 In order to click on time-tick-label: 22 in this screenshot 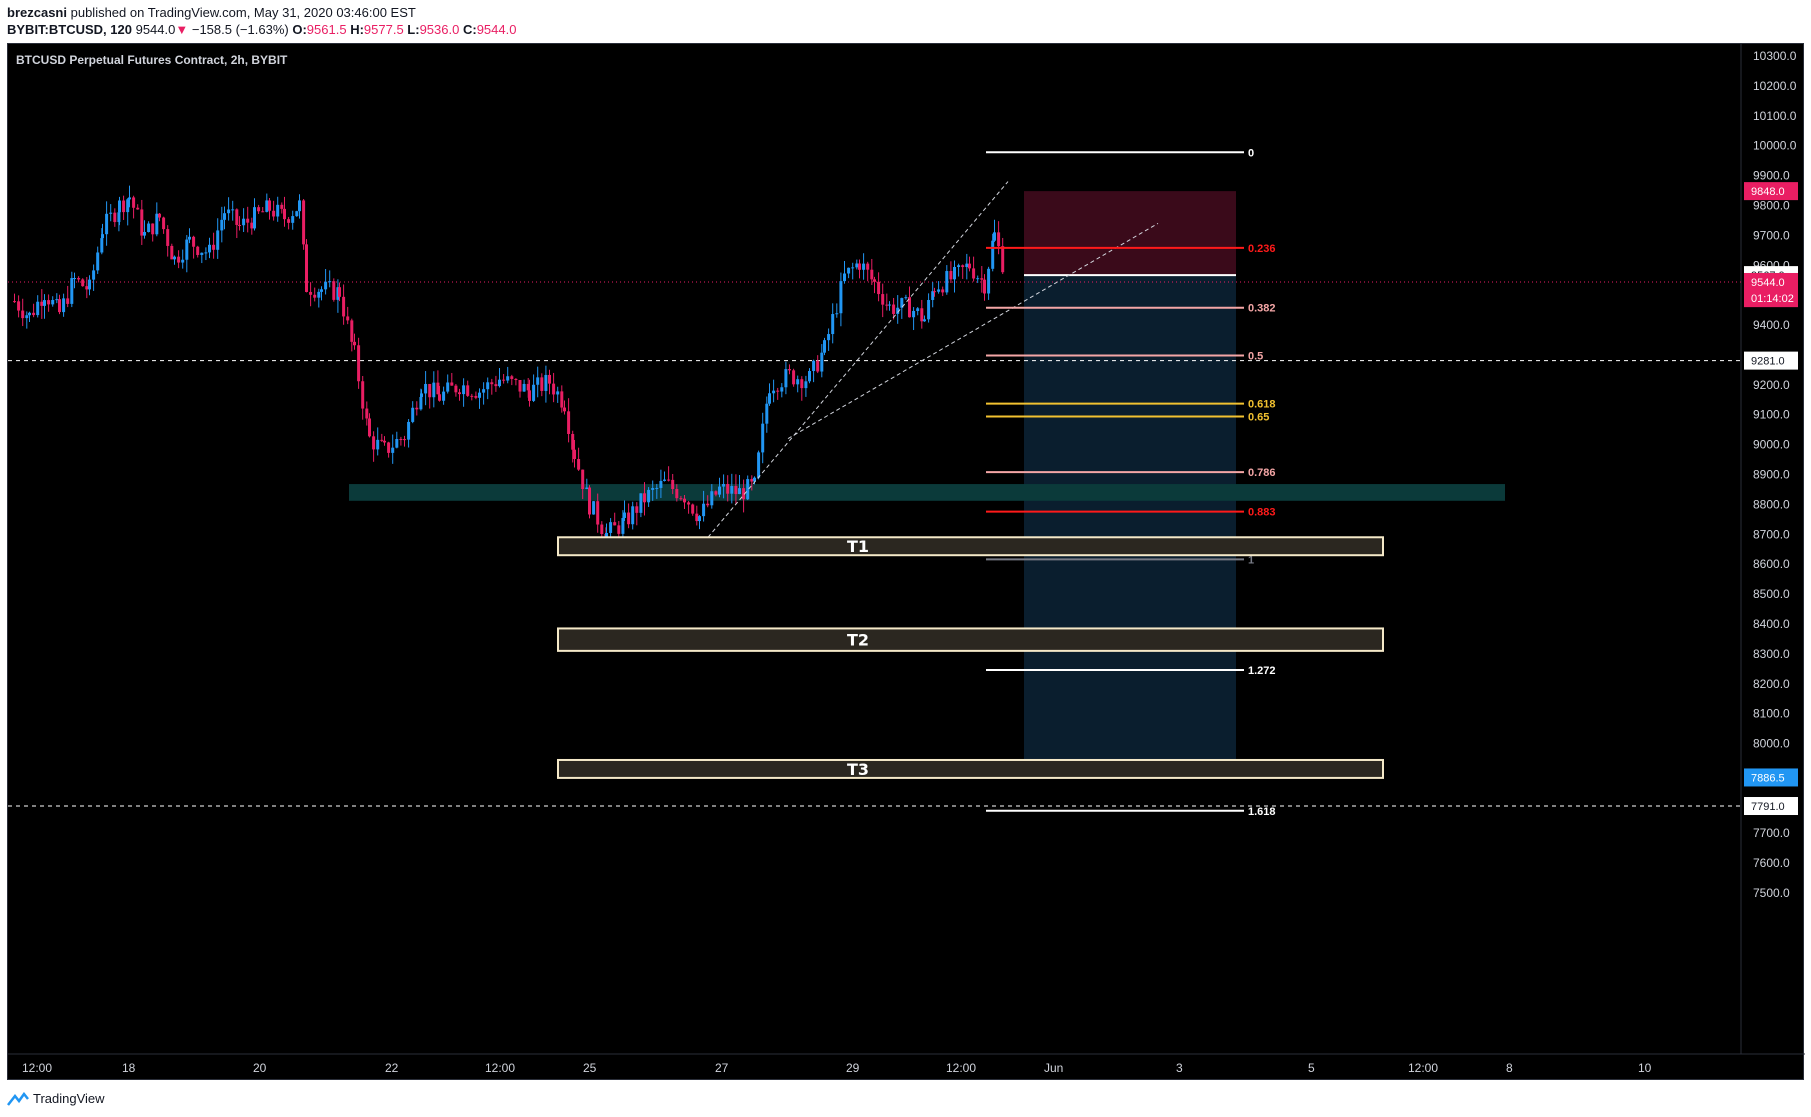, I will do `click(392, 1068)`.